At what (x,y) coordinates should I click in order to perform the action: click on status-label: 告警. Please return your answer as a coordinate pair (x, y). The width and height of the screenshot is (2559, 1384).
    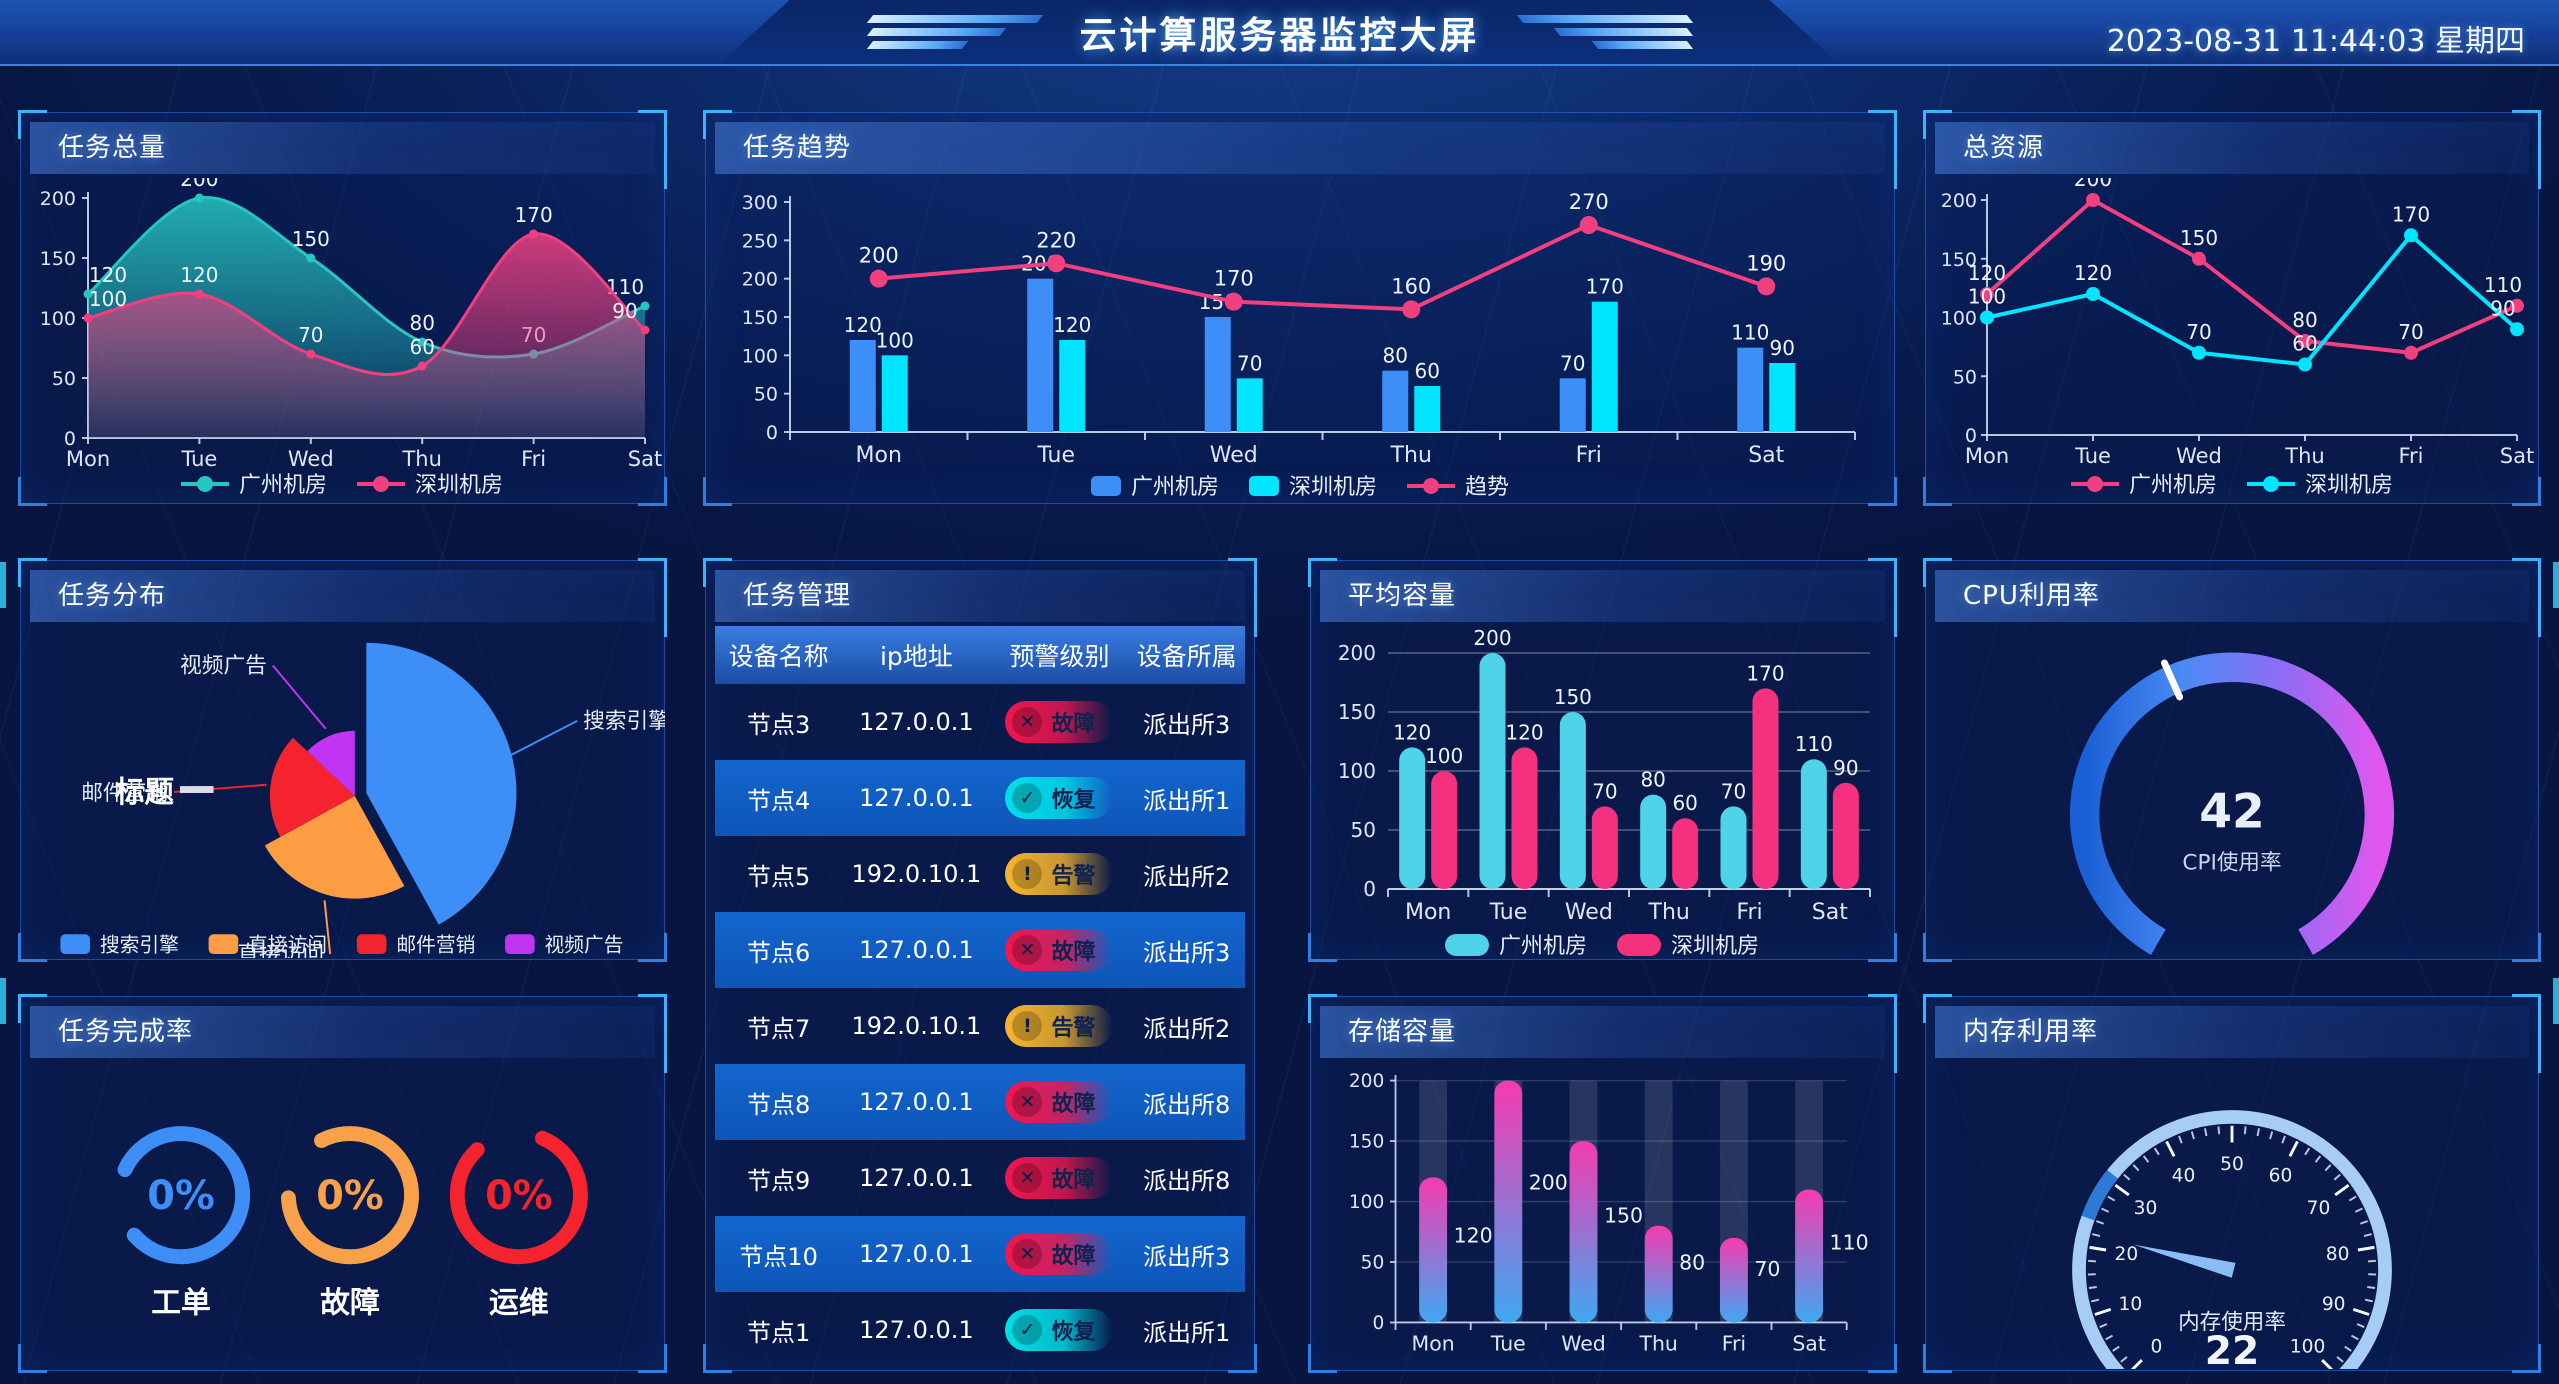
    Looking at the image, I should click on (1073, 1028).